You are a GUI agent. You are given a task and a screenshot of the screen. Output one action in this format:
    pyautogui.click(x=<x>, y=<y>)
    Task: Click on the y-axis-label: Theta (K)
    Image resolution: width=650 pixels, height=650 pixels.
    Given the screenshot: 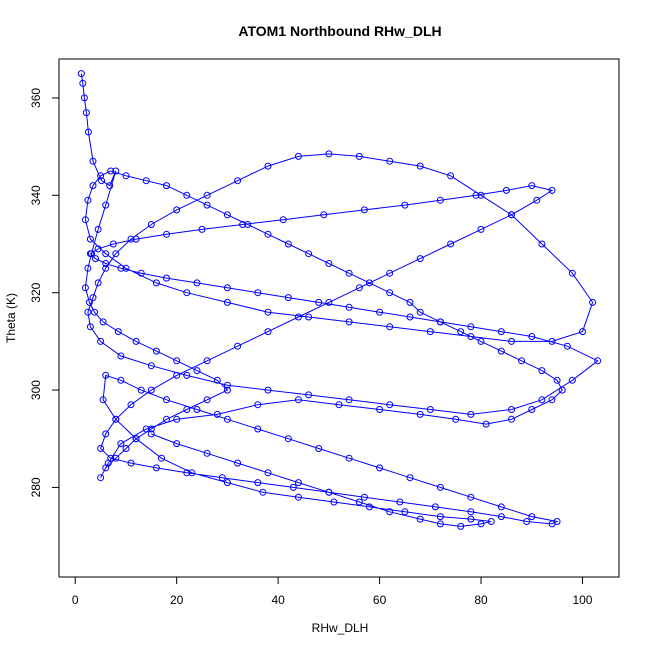 What is the action you would take?
    pyautogui.click(x=11, y=318)
    